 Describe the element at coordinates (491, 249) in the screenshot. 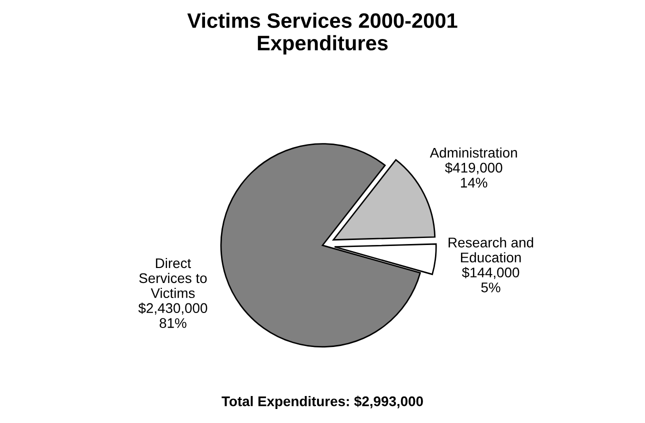

I see `slice-label: Research and Education` at that location.